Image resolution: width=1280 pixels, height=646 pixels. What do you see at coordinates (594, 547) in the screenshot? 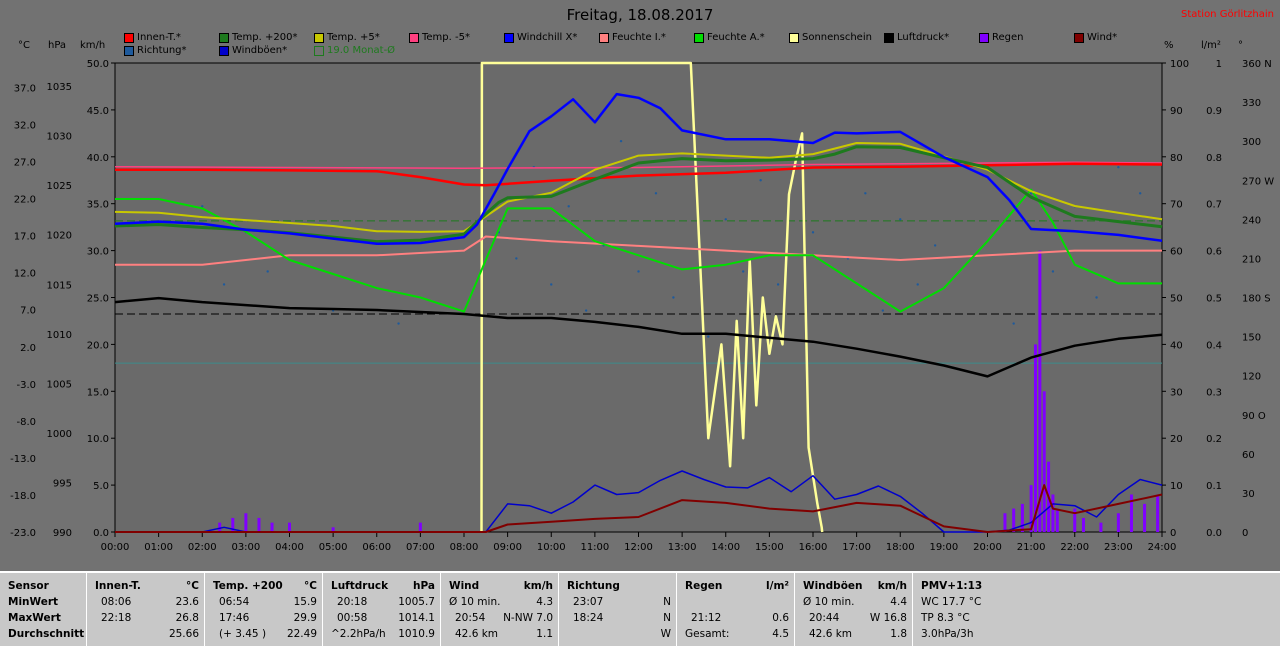
I see `x-tick-label: 11:00` at bounding box center [594, 547].